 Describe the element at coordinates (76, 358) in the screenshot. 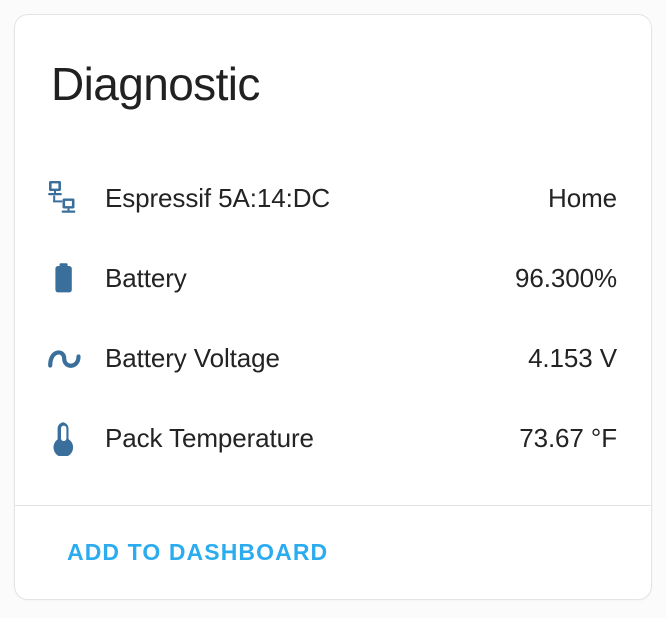

I see `sine-wave-icon` at that location.